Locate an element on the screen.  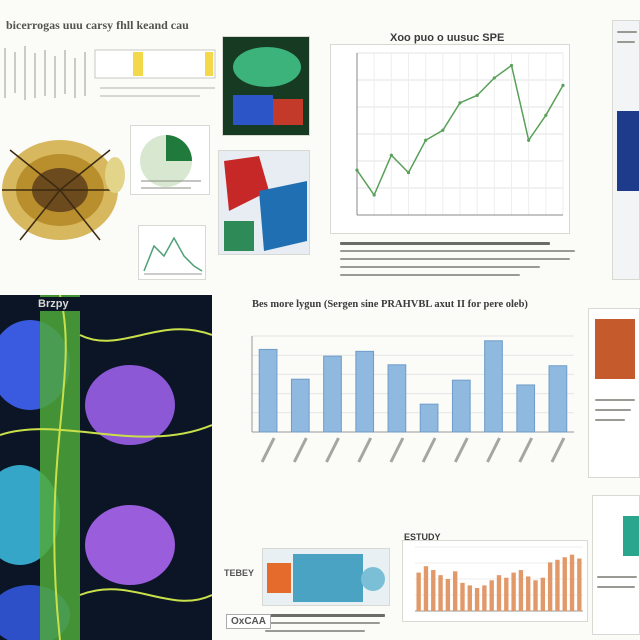
bottom-left-tag: OxCAA is located at coordinates (249, 621).